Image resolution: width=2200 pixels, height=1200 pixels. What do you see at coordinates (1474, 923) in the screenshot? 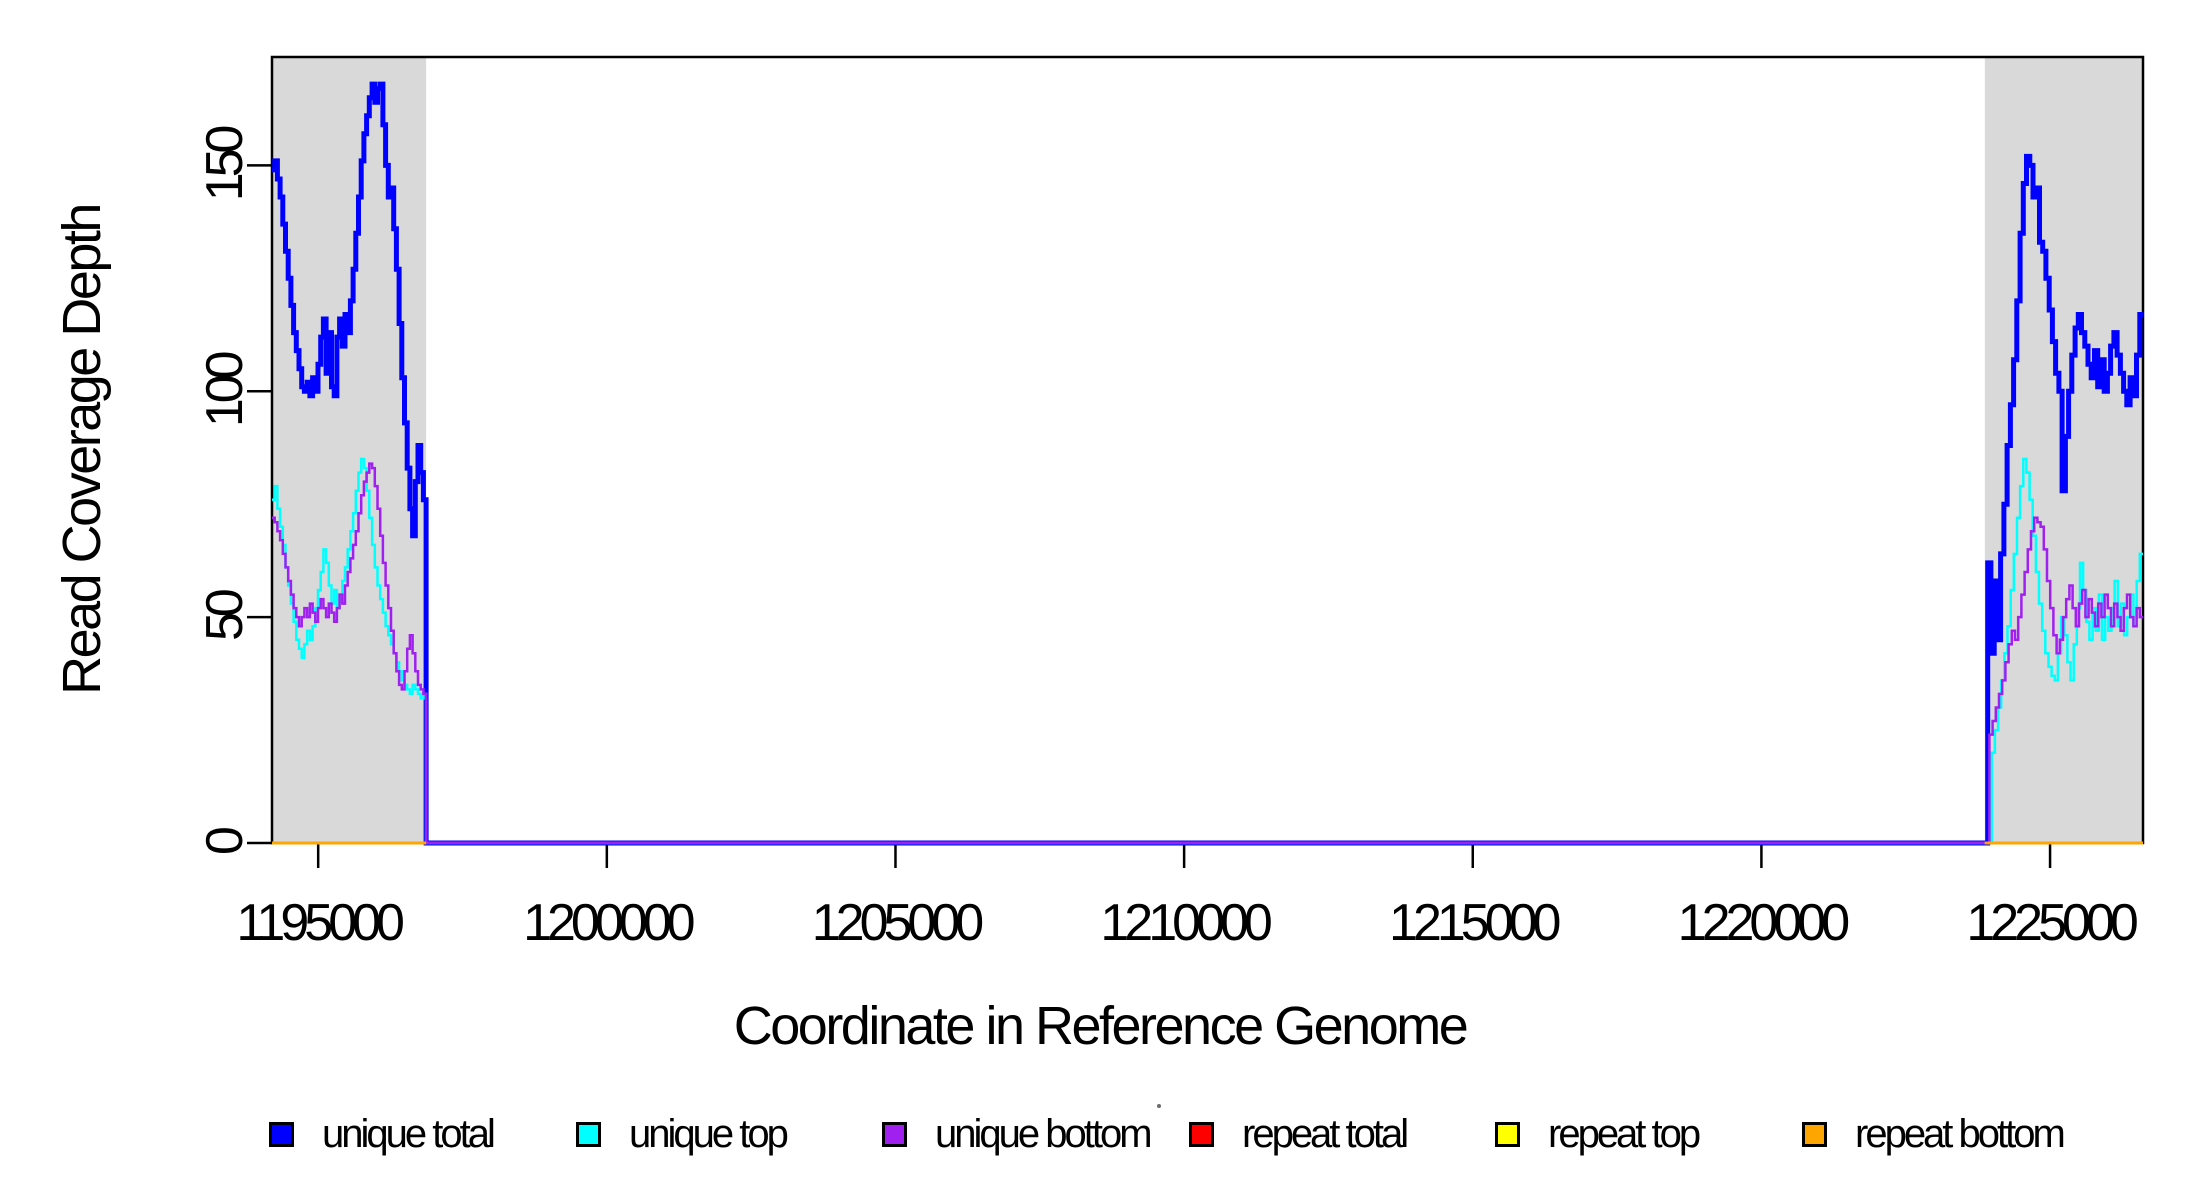
I see `x-tick-label: 1215000` at bounding box center [1474, 923].